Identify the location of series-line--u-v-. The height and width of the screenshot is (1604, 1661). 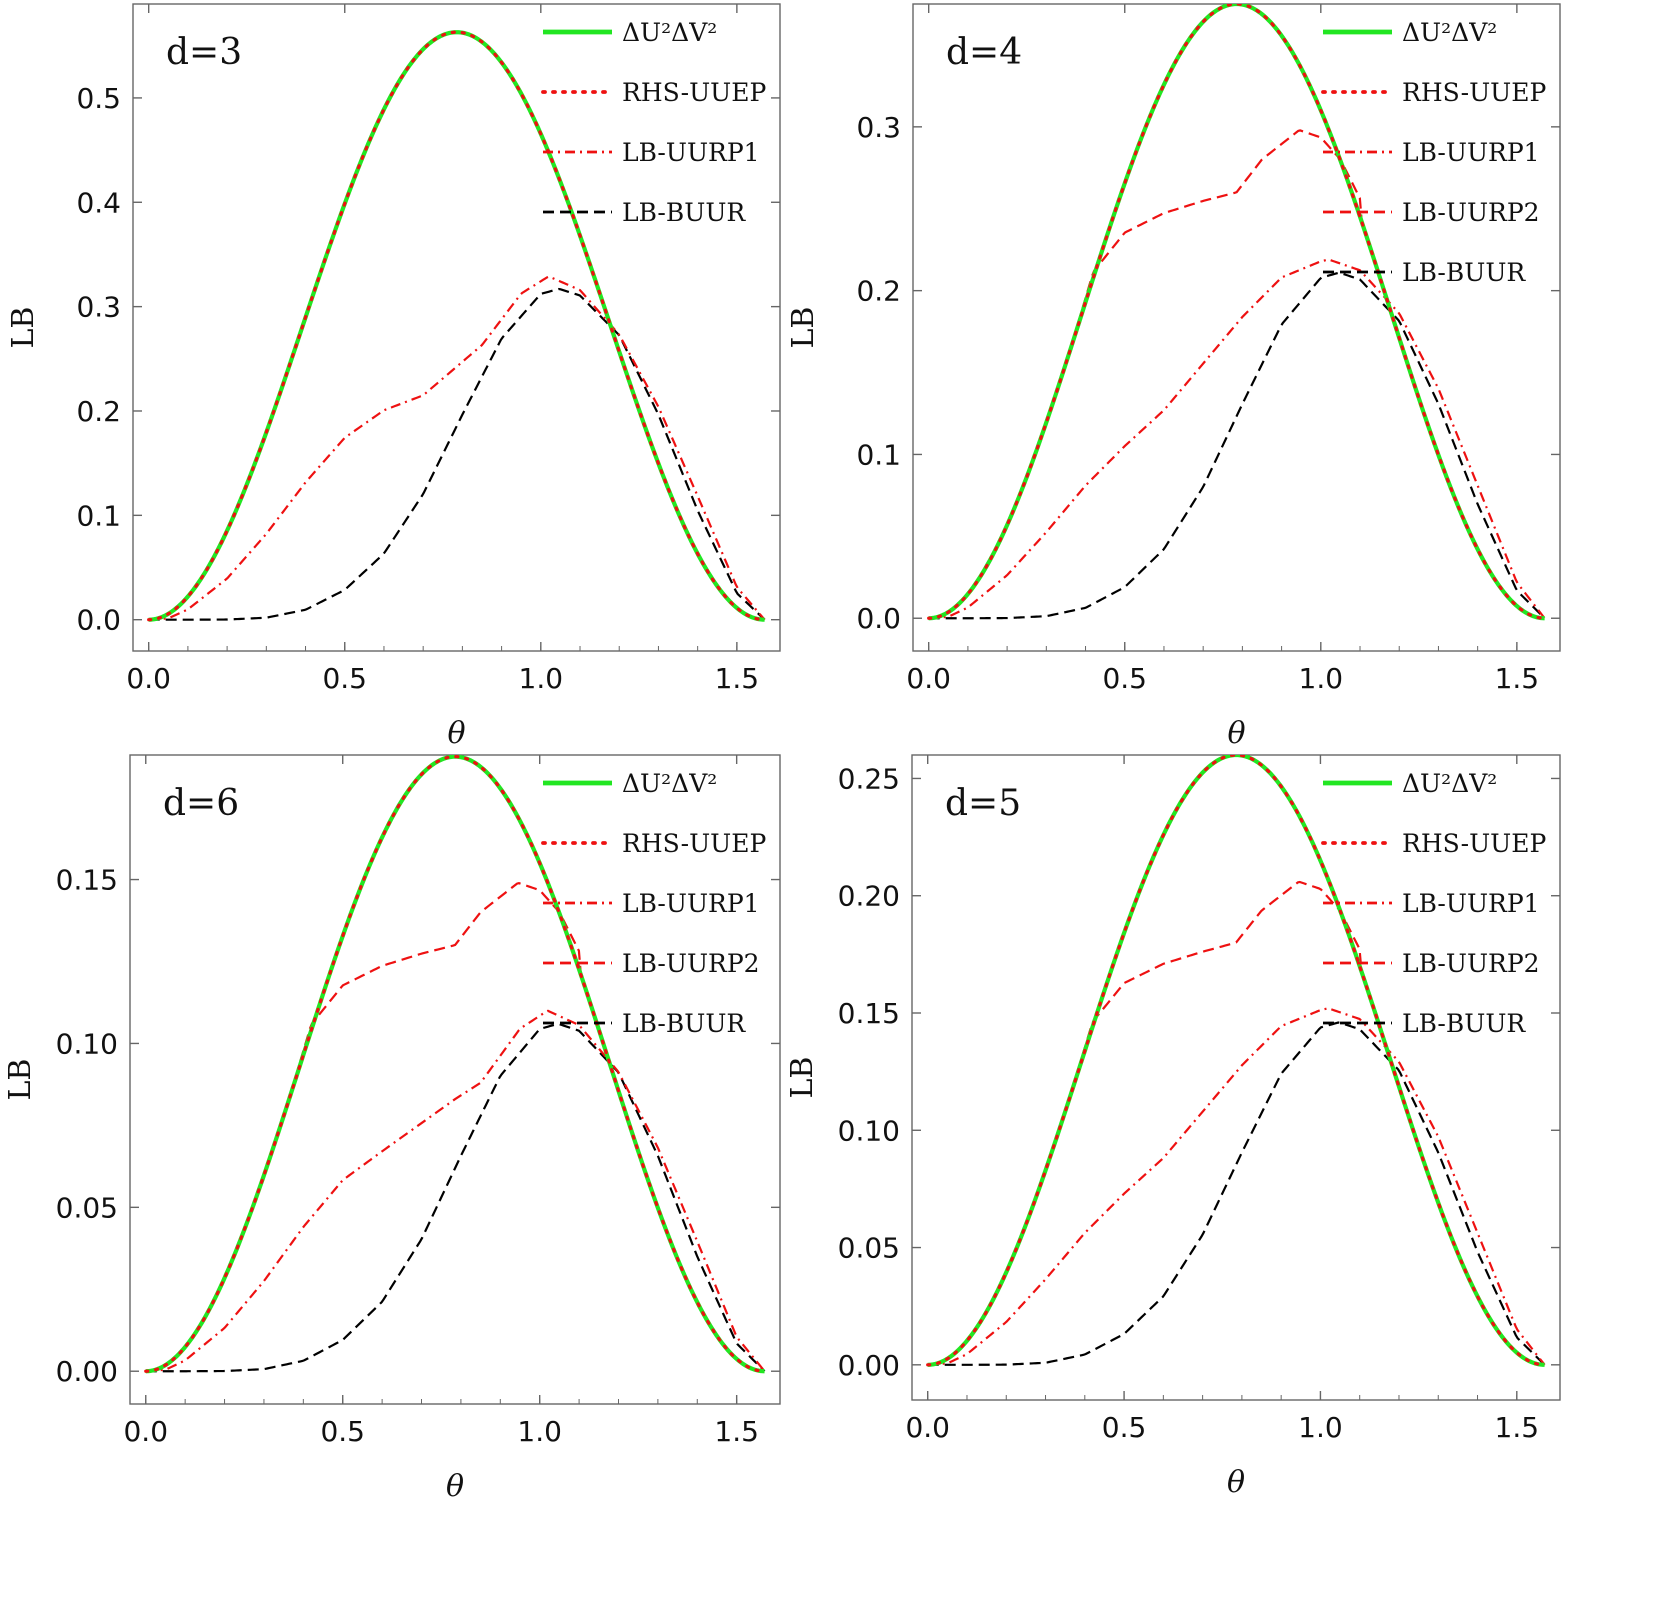
(456, 326).